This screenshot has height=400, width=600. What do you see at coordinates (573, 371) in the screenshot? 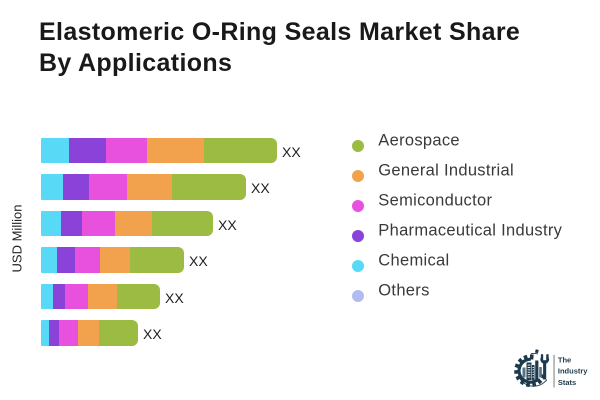
I see `svg-text: Industry` at bounding box center [573, 371].